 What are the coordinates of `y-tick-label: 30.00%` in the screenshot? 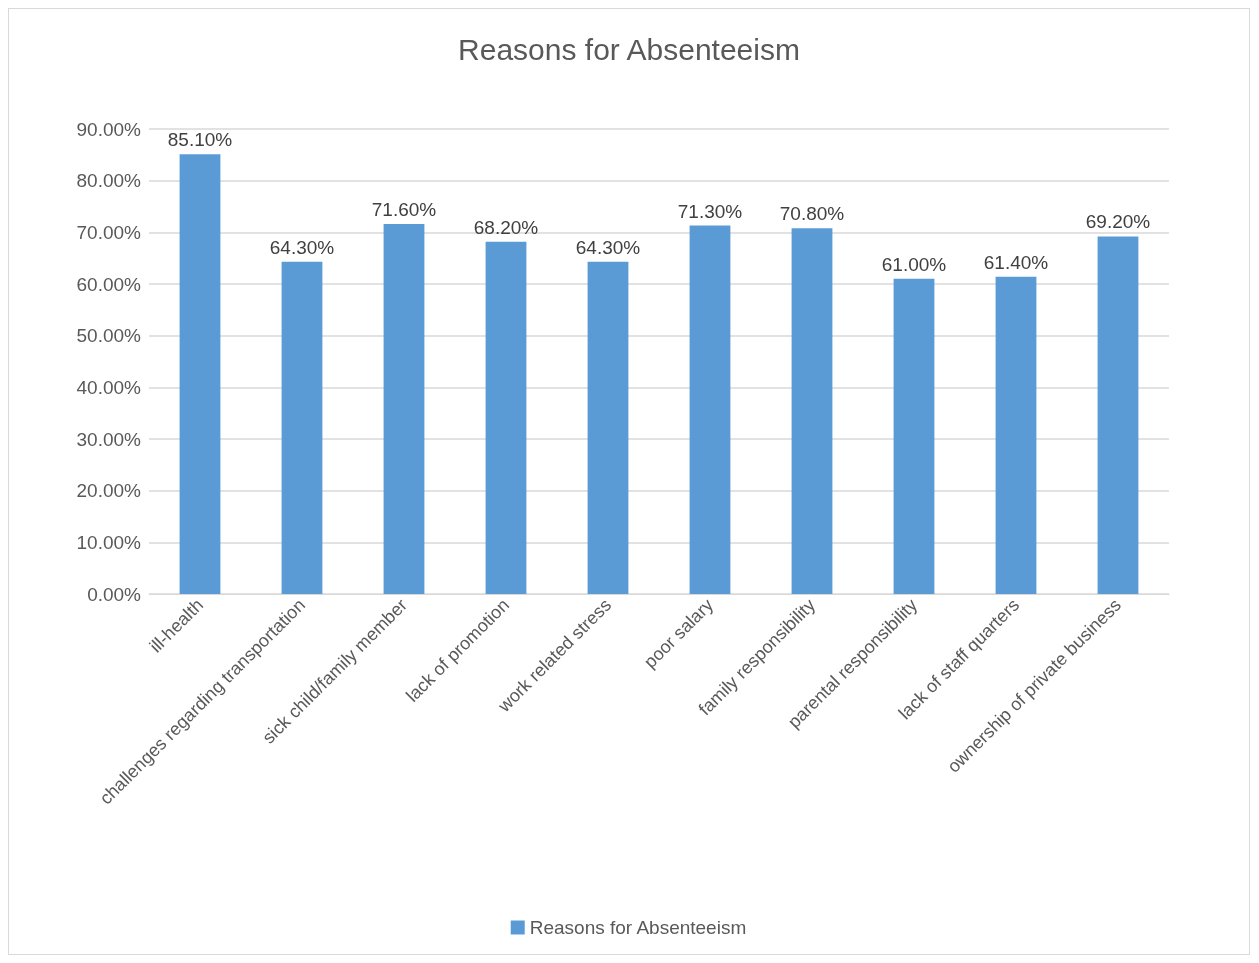 It's located at (109, 439).